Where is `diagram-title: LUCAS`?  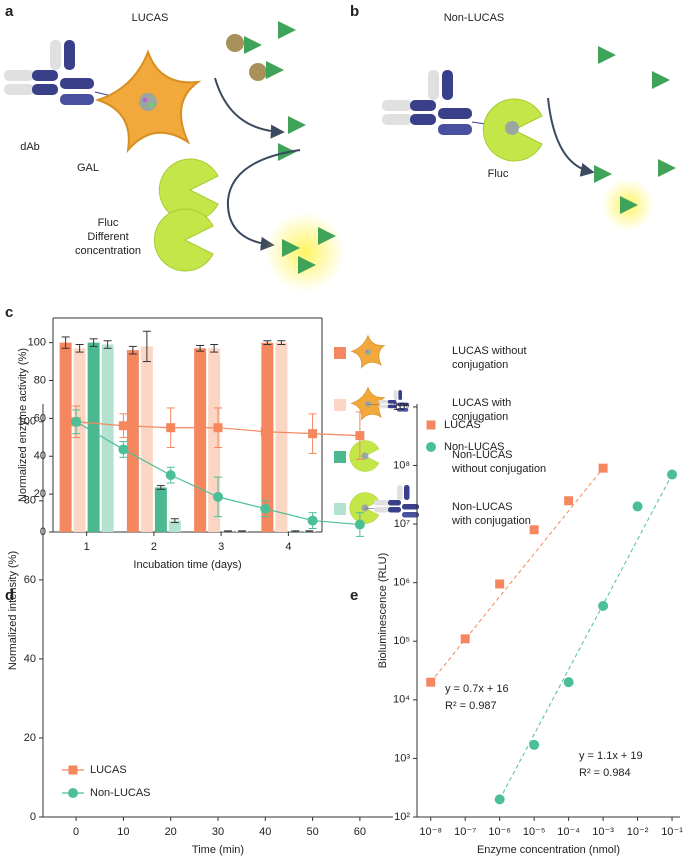 diagram-title: LUCAS is located at coordinates (150, 18).